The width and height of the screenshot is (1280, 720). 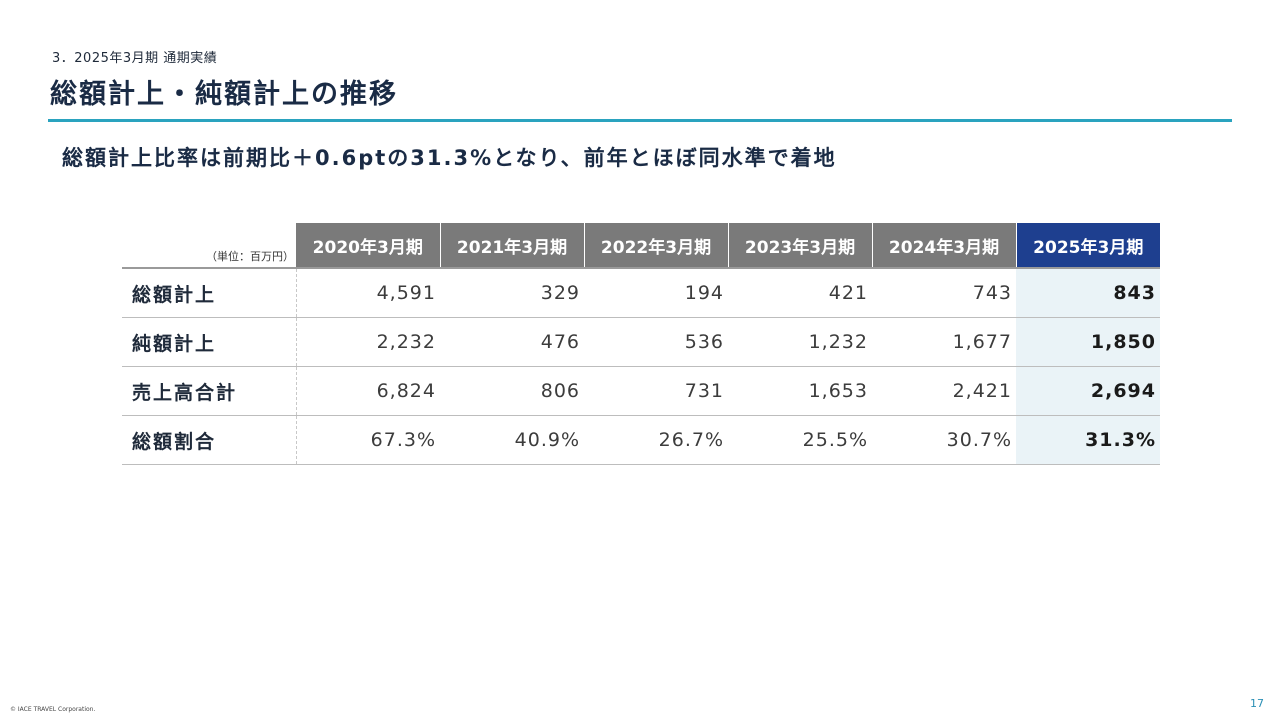 I want to click on table-cell: 194, so click(x=656, y=292).